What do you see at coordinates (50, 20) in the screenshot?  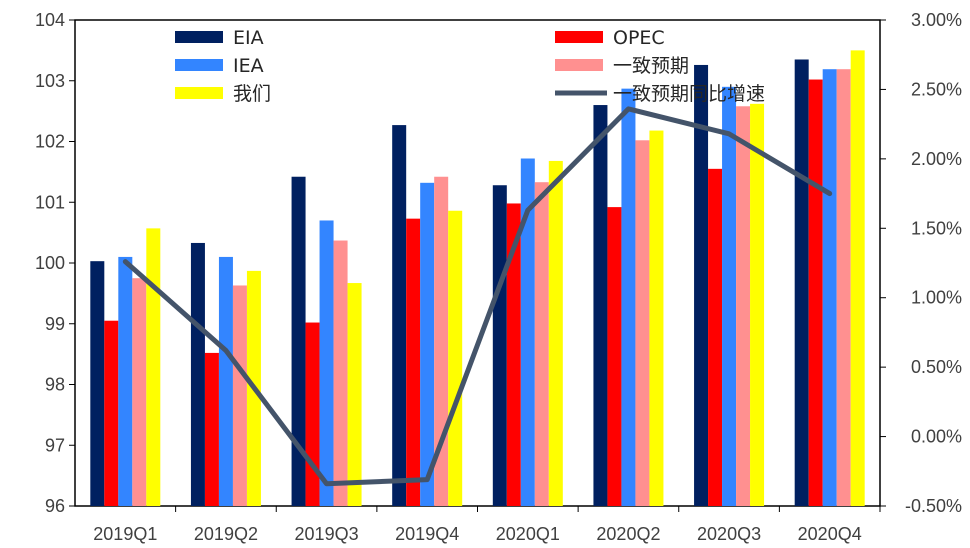 I see `y-left-tick-label: 104` at bounding box center [50, 20].